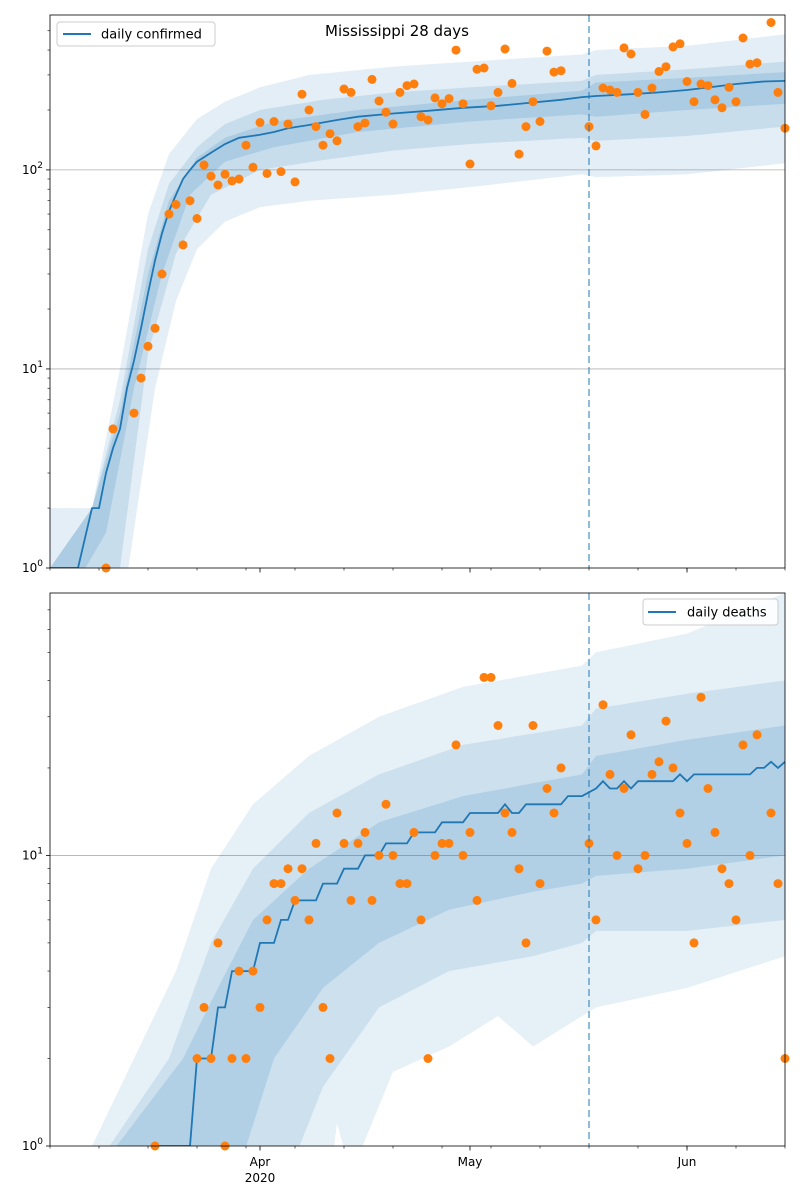  What do you see at coordinates (417, 1165) in the screenshot?
I see `deaths-x-ticks: Apr 2020 May Jun` at bounding box center [417, 1165].